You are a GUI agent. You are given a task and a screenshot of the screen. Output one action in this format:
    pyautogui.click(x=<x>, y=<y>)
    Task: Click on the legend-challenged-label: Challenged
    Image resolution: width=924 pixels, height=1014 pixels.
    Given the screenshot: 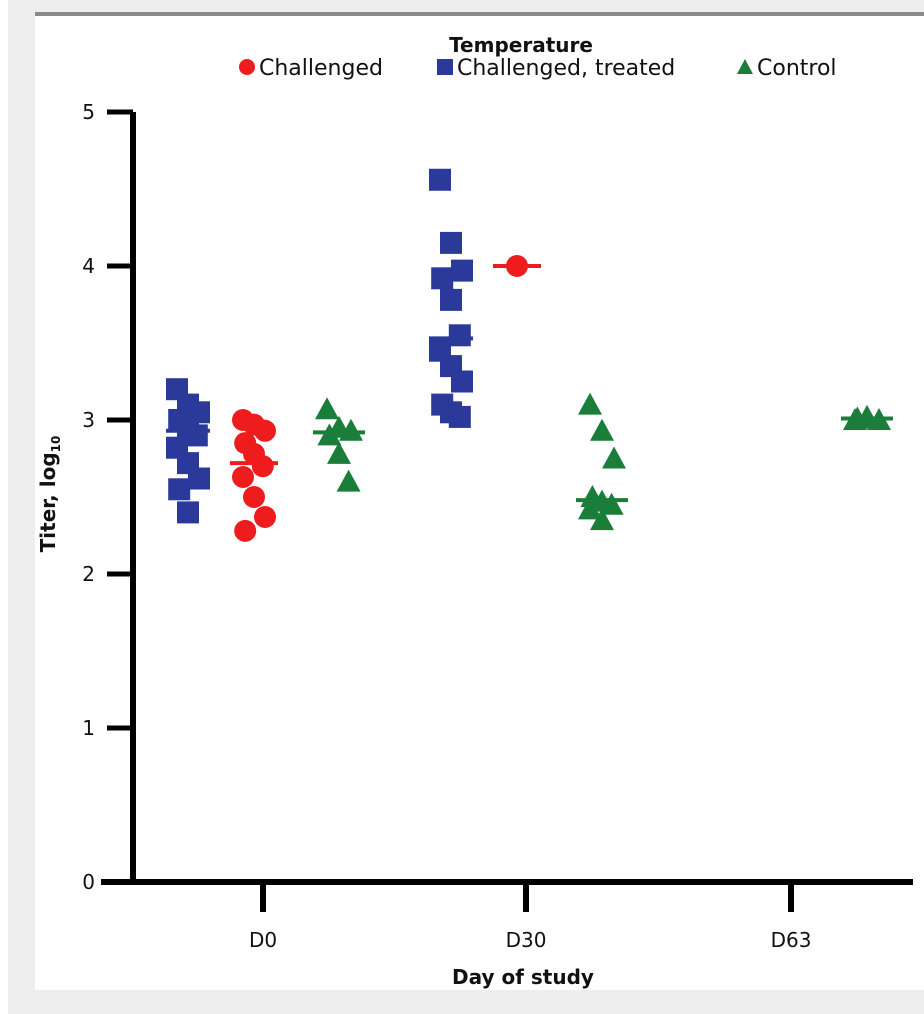 What is the action you would take?
    pyautogui.click(x=321, y=68)
    